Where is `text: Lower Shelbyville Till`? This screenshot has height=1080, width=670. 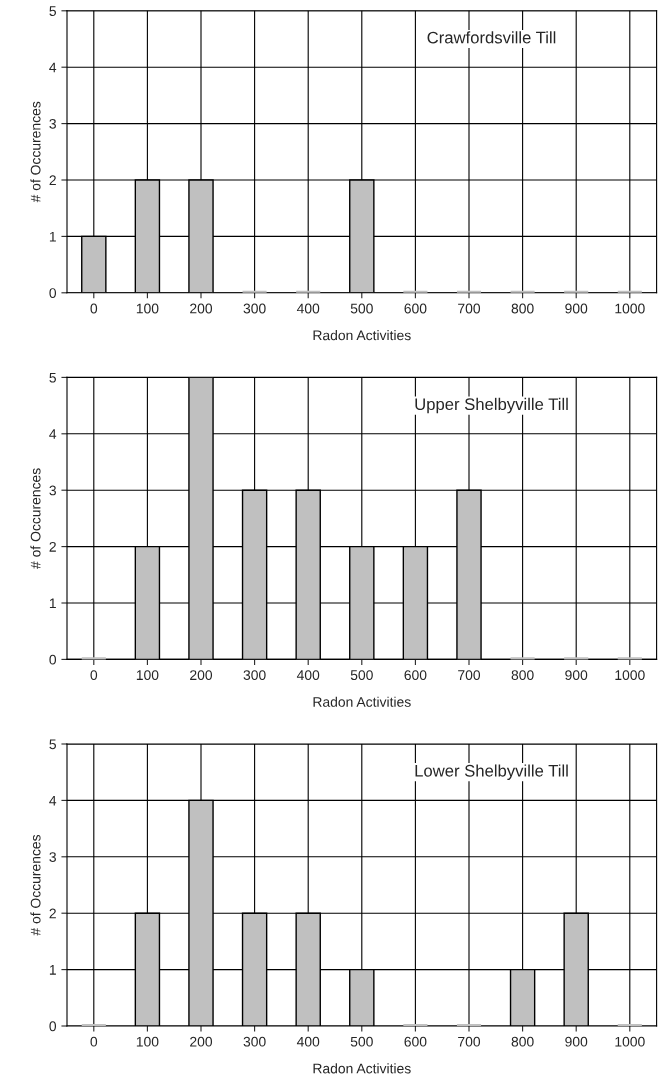
text: Lower Shelbyville Till is located at coordinates (491, 772).